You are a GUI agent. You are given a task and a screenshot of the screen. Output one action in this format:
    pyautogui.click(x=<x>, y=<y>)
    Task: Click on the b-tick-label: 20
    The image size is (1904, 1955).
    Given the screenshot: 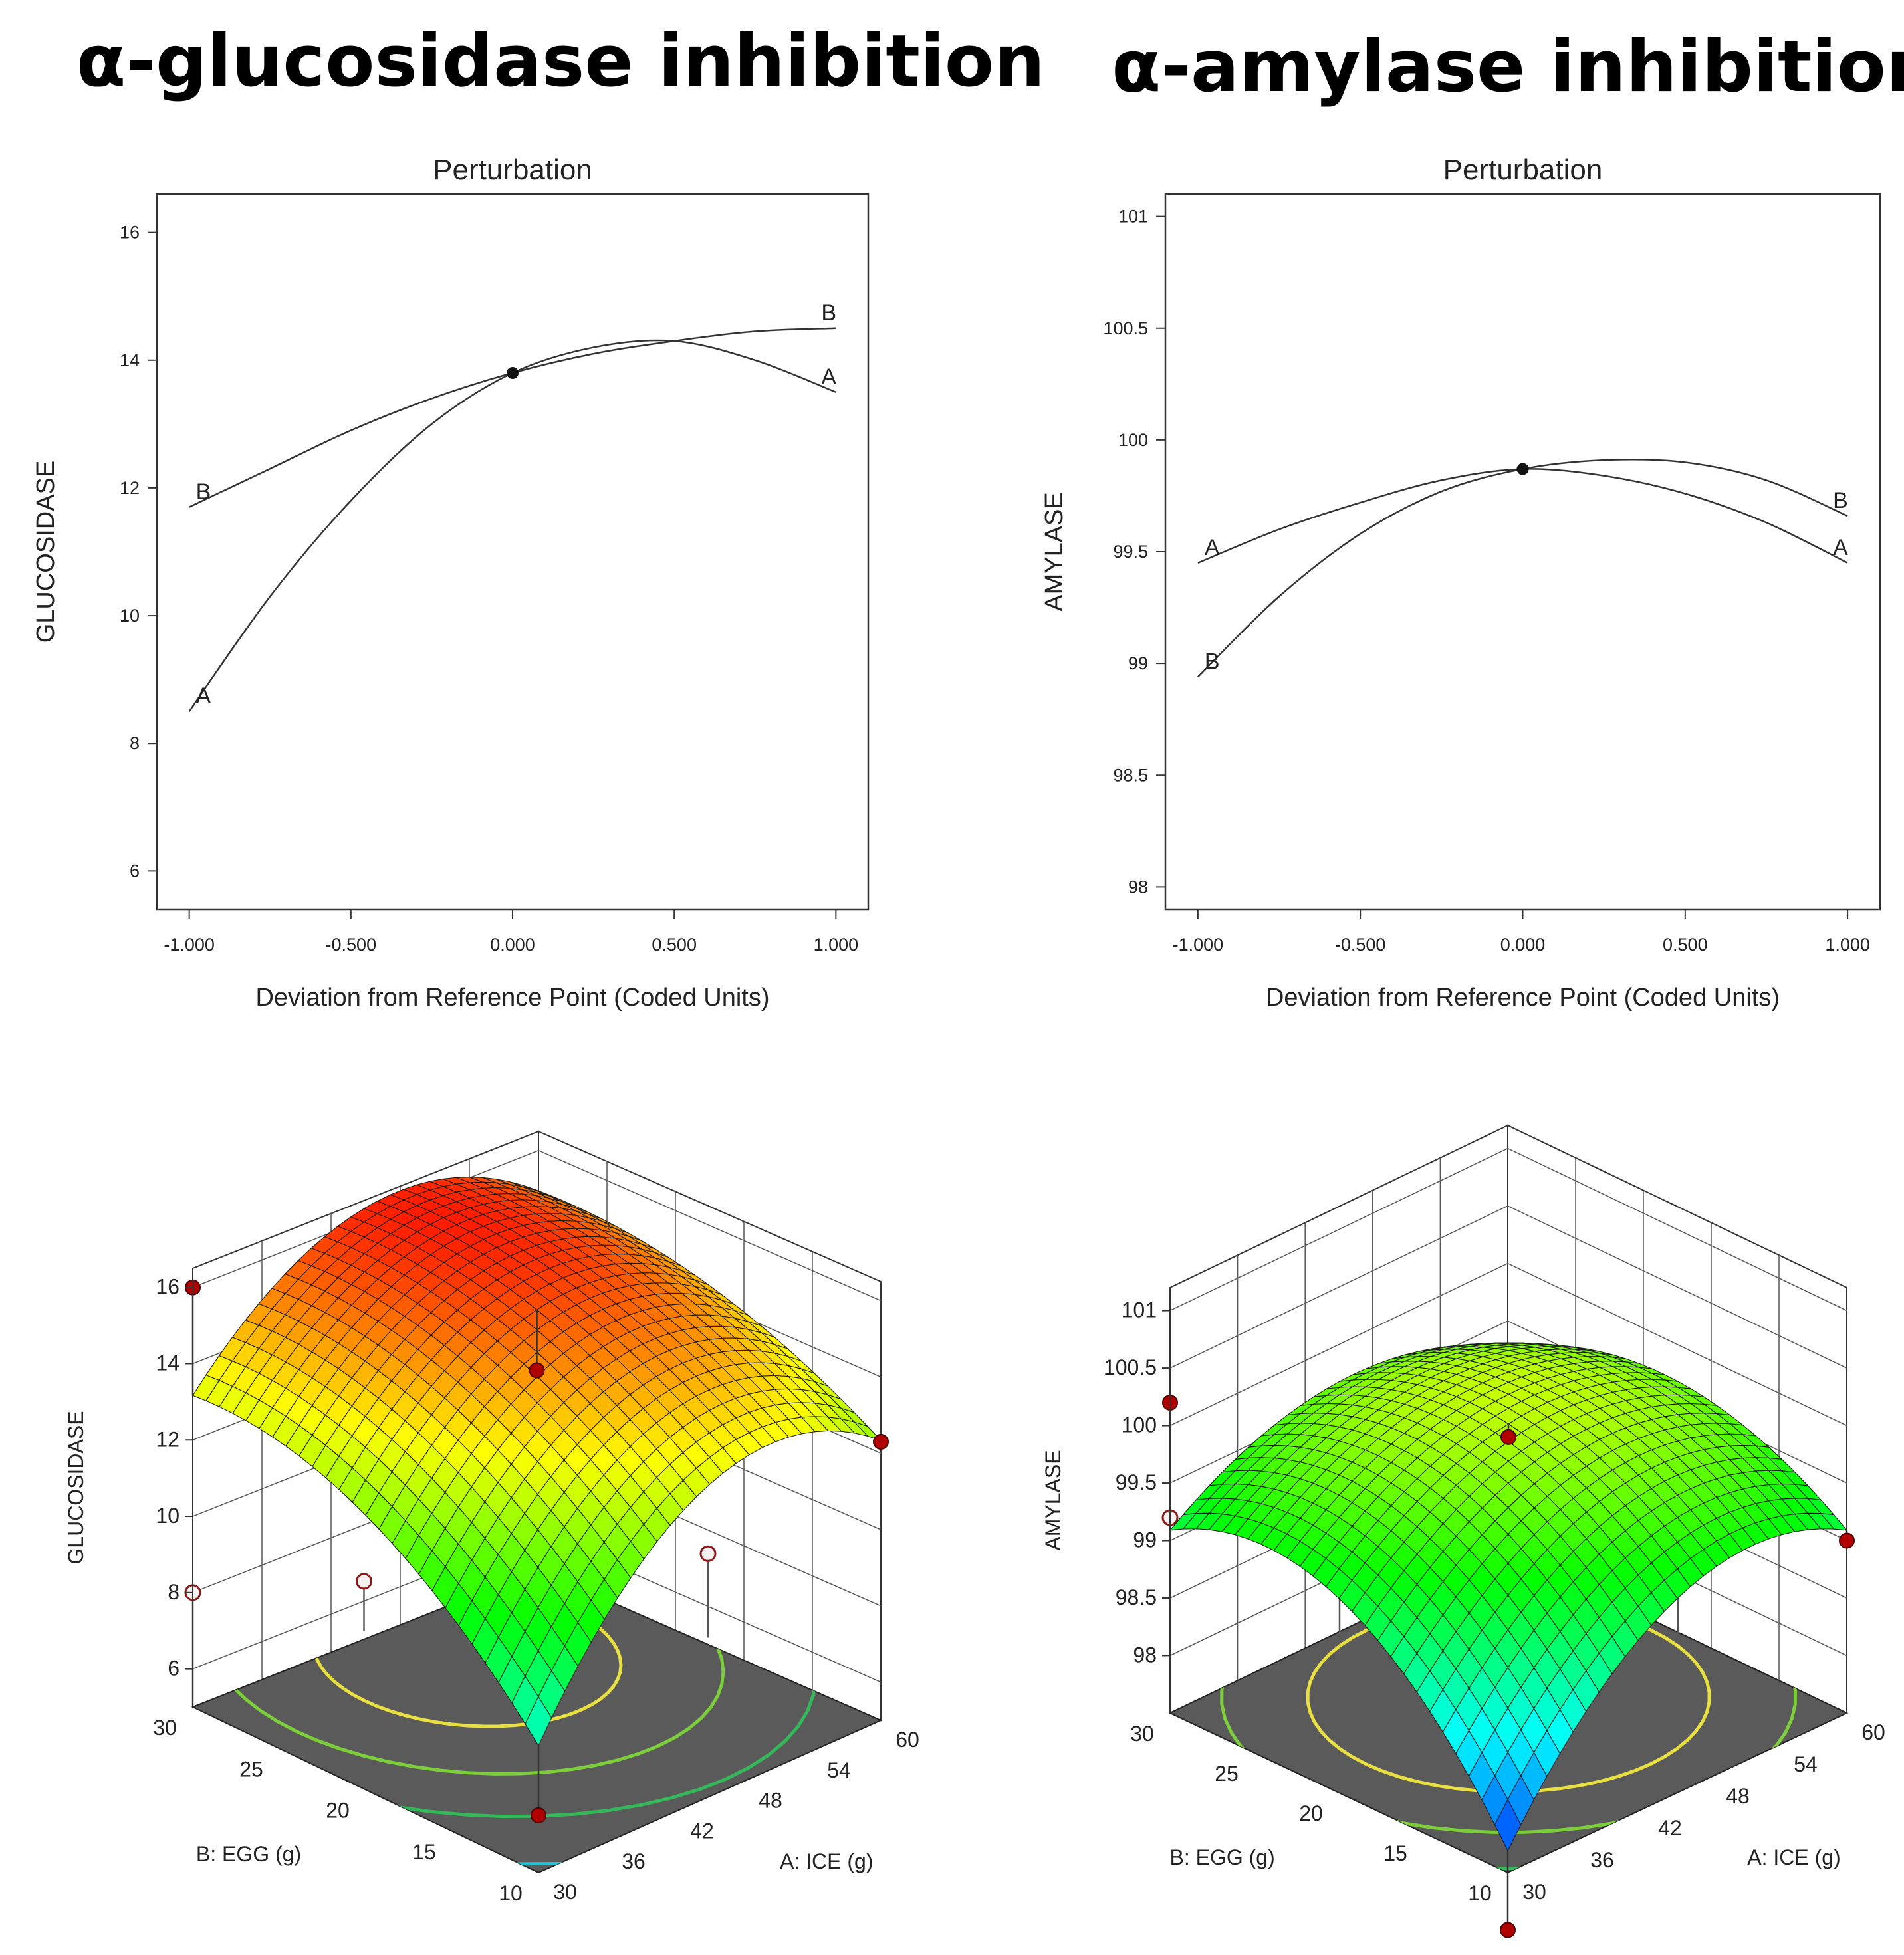 What is the action you would take?
    pyautogui.click(x=1311, y=1813)
    